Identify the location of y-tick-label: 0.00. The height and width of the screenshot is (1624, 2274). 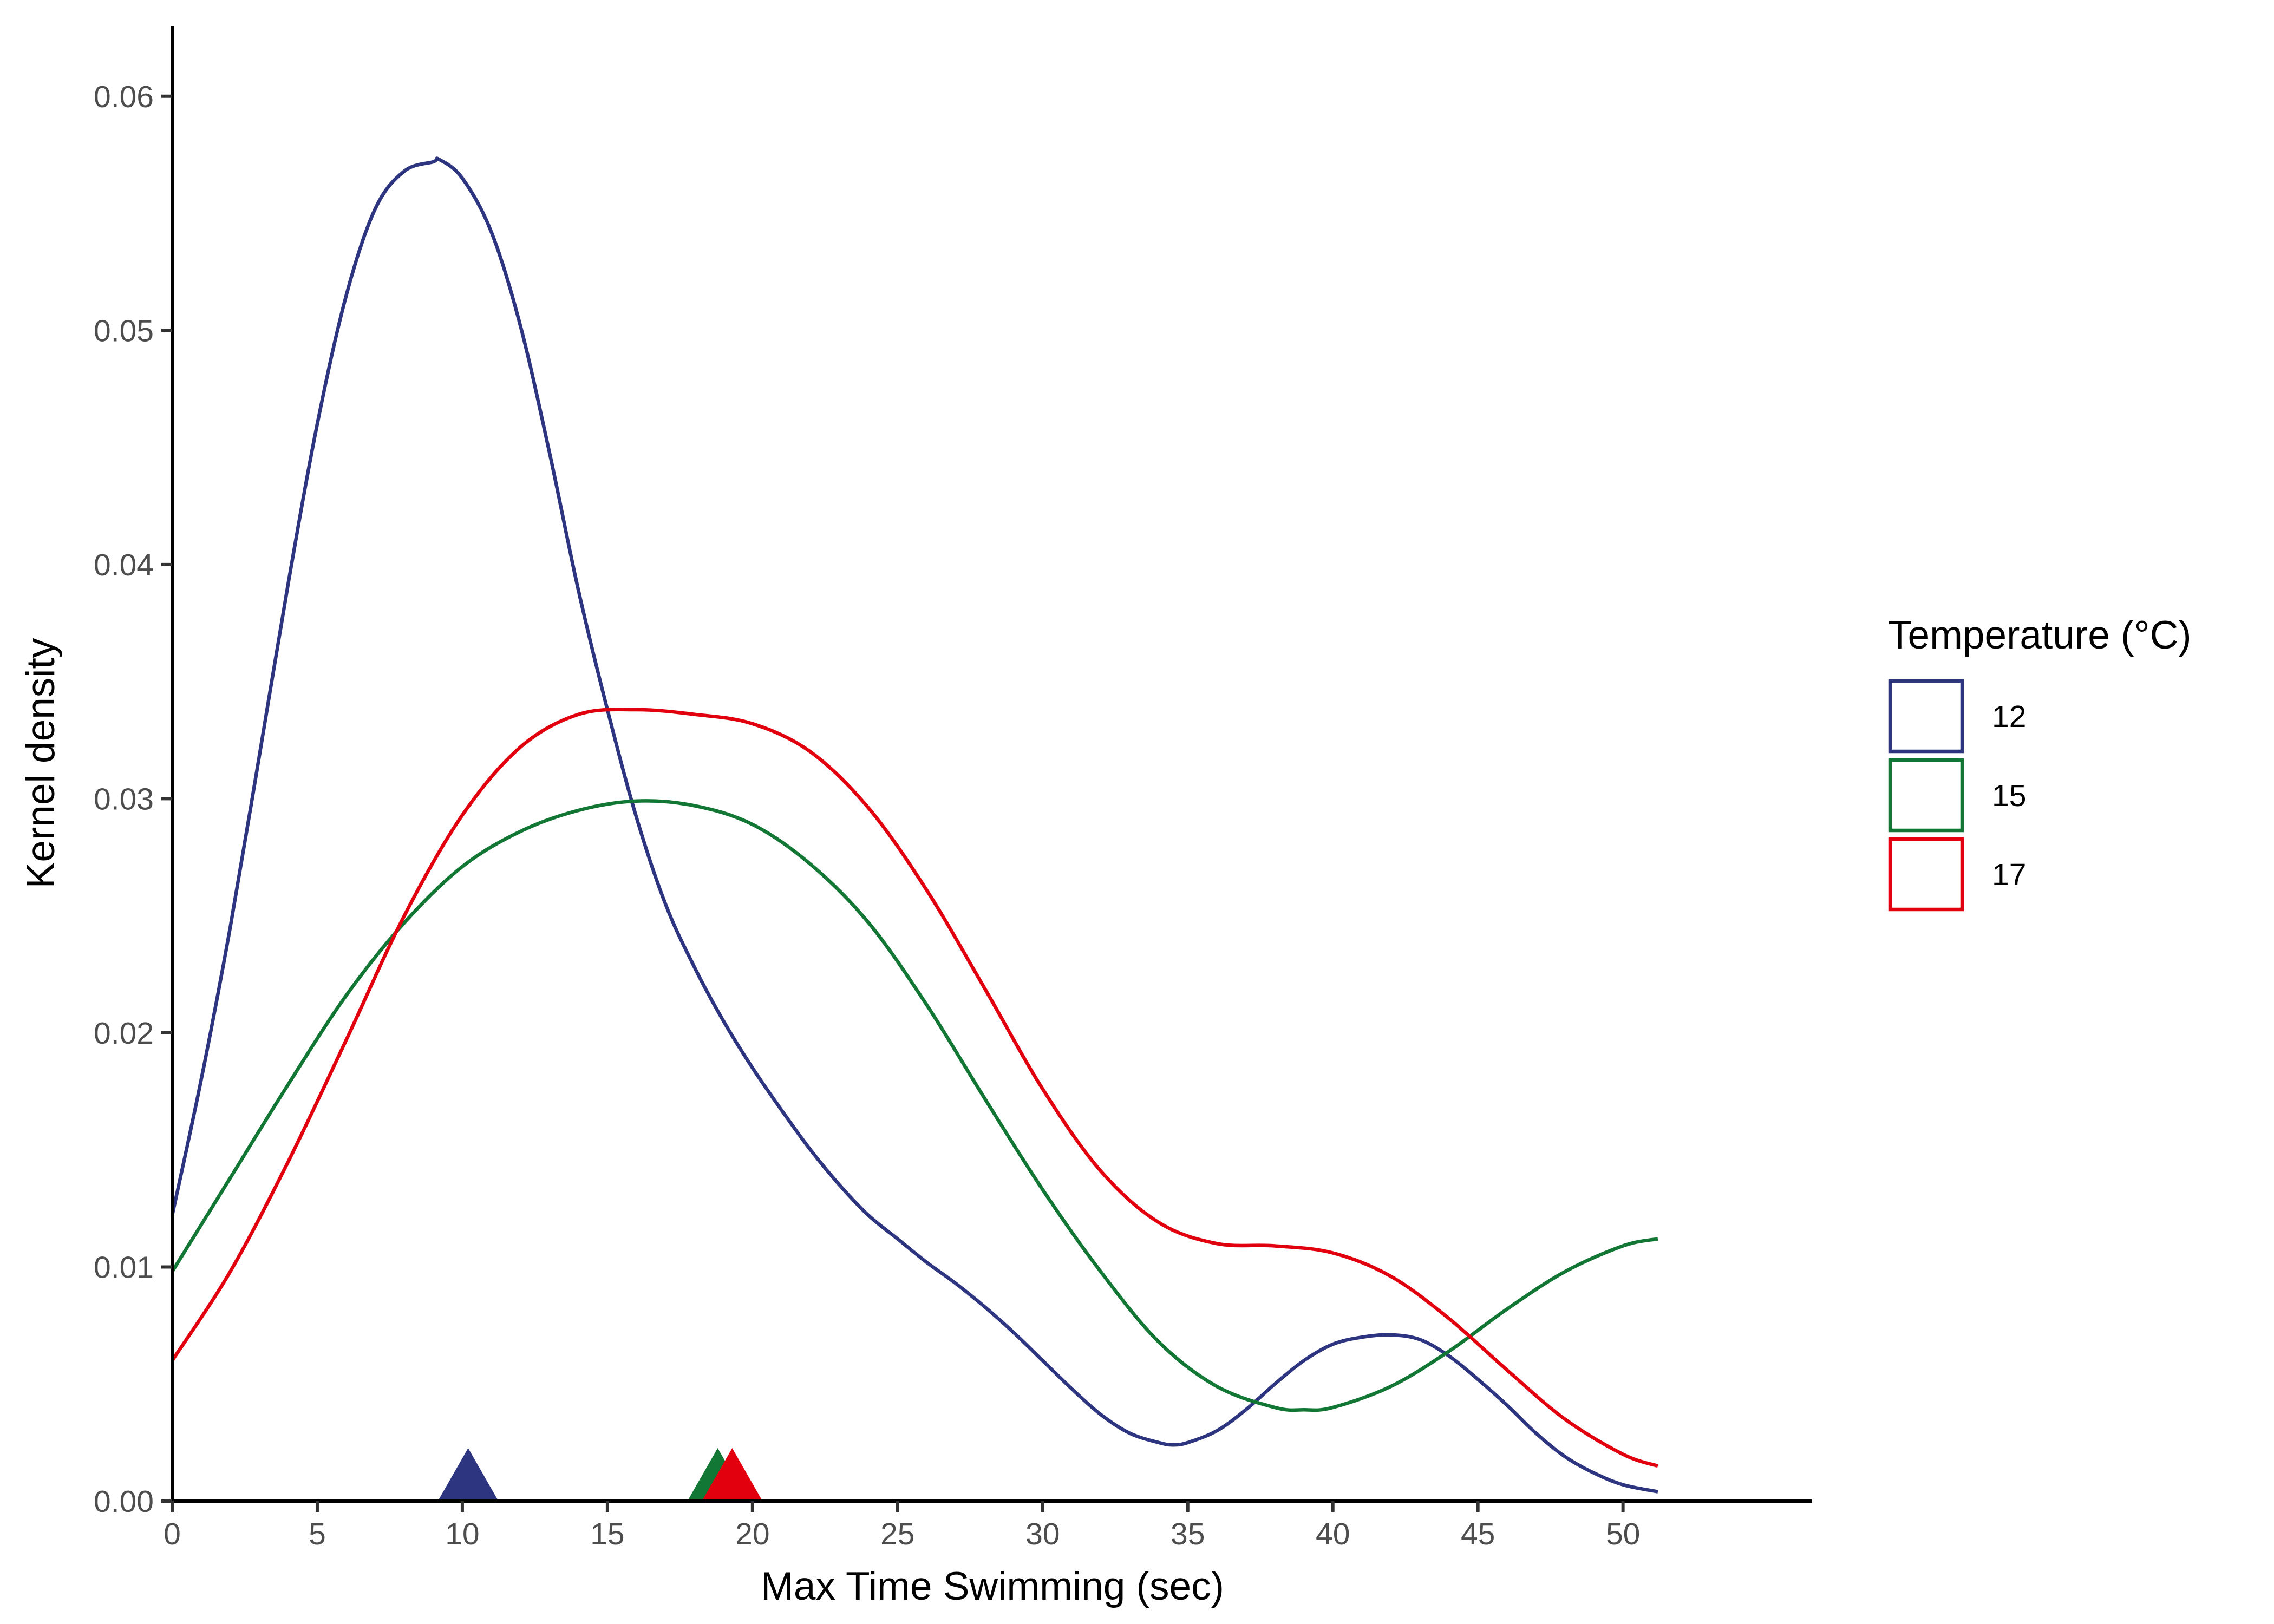
(124, 1501).